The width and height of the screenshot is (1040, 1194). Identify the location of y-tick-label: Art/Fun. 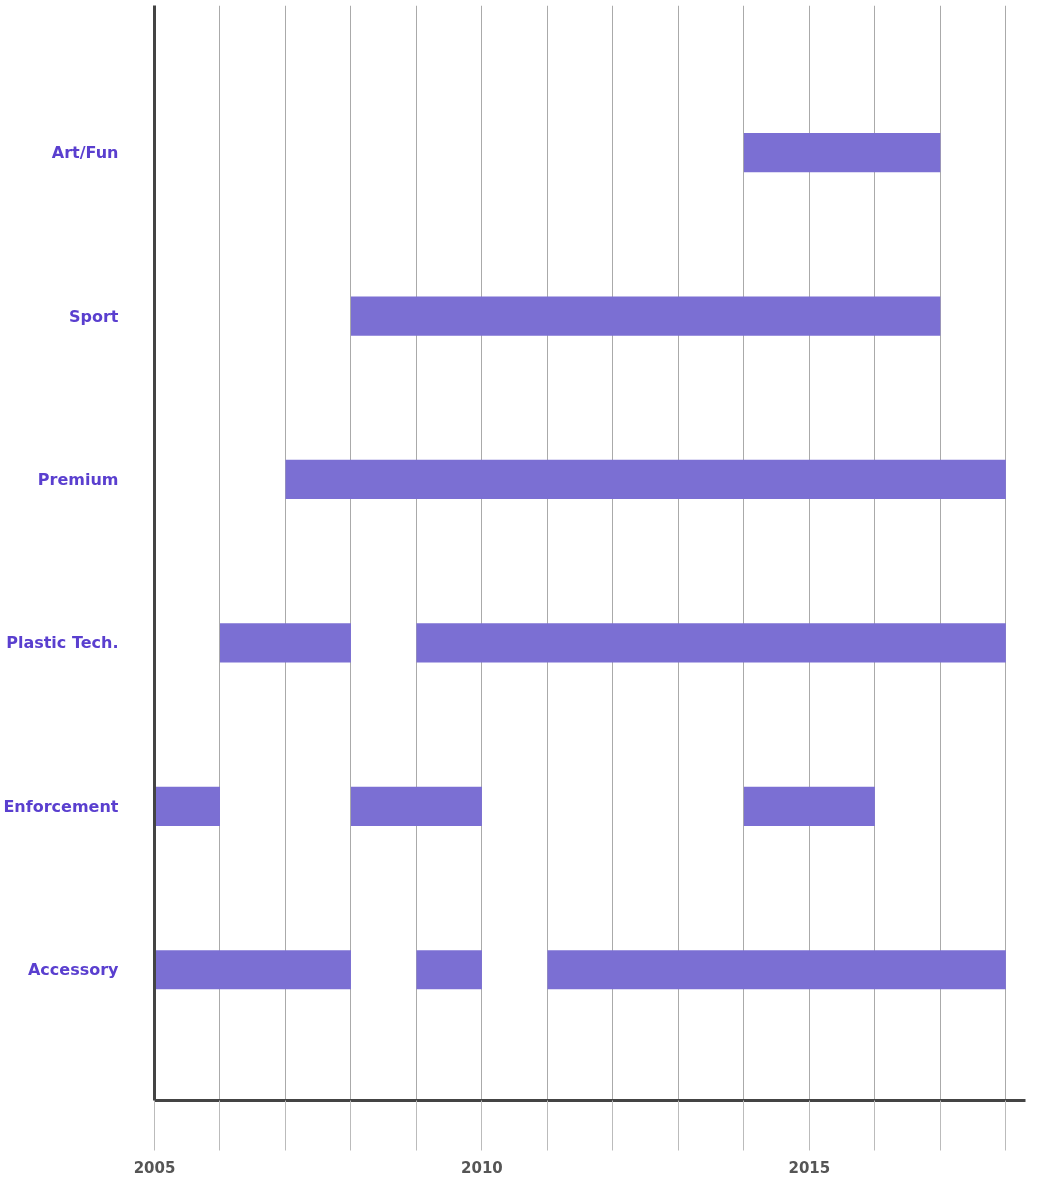
(85, 153).